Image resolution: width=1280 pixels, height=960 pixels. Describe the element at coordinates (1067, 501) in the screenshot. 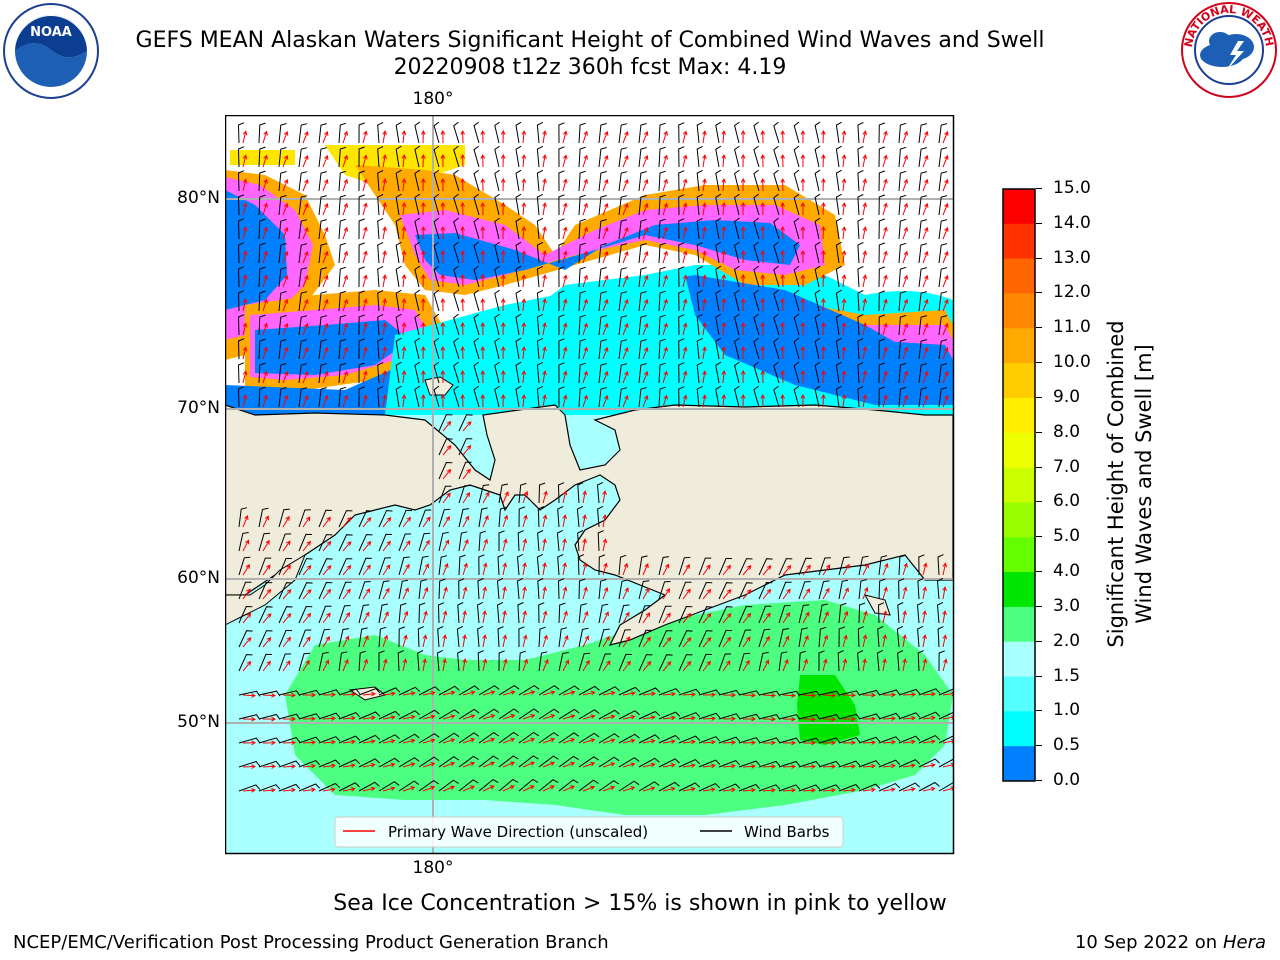

I see `colorbar-tick-label: 6.0` at that location.